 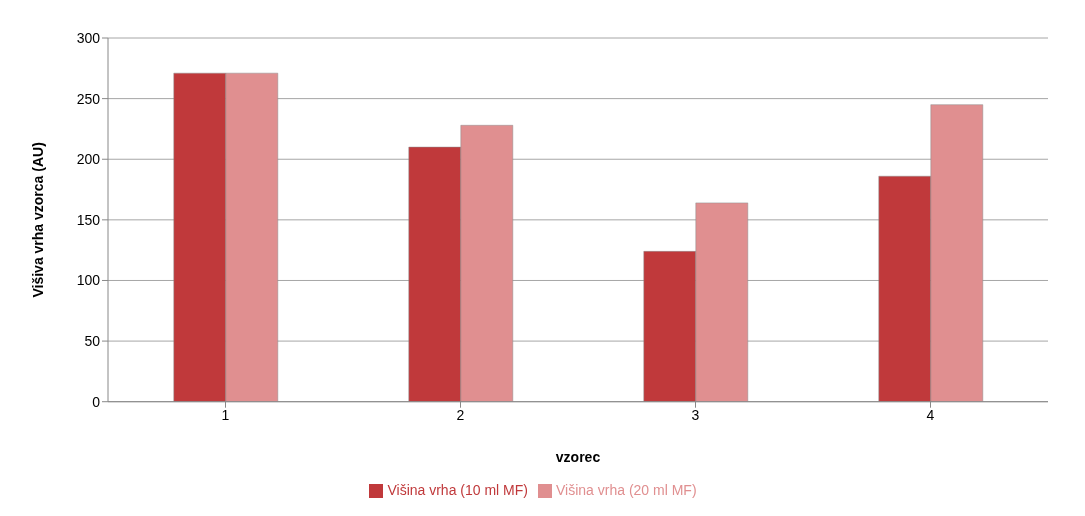 What do you see at coordinates (578, 456) in the screenshot?
I see `x-axis-title: vzorec` at bounding box center [578, 456].